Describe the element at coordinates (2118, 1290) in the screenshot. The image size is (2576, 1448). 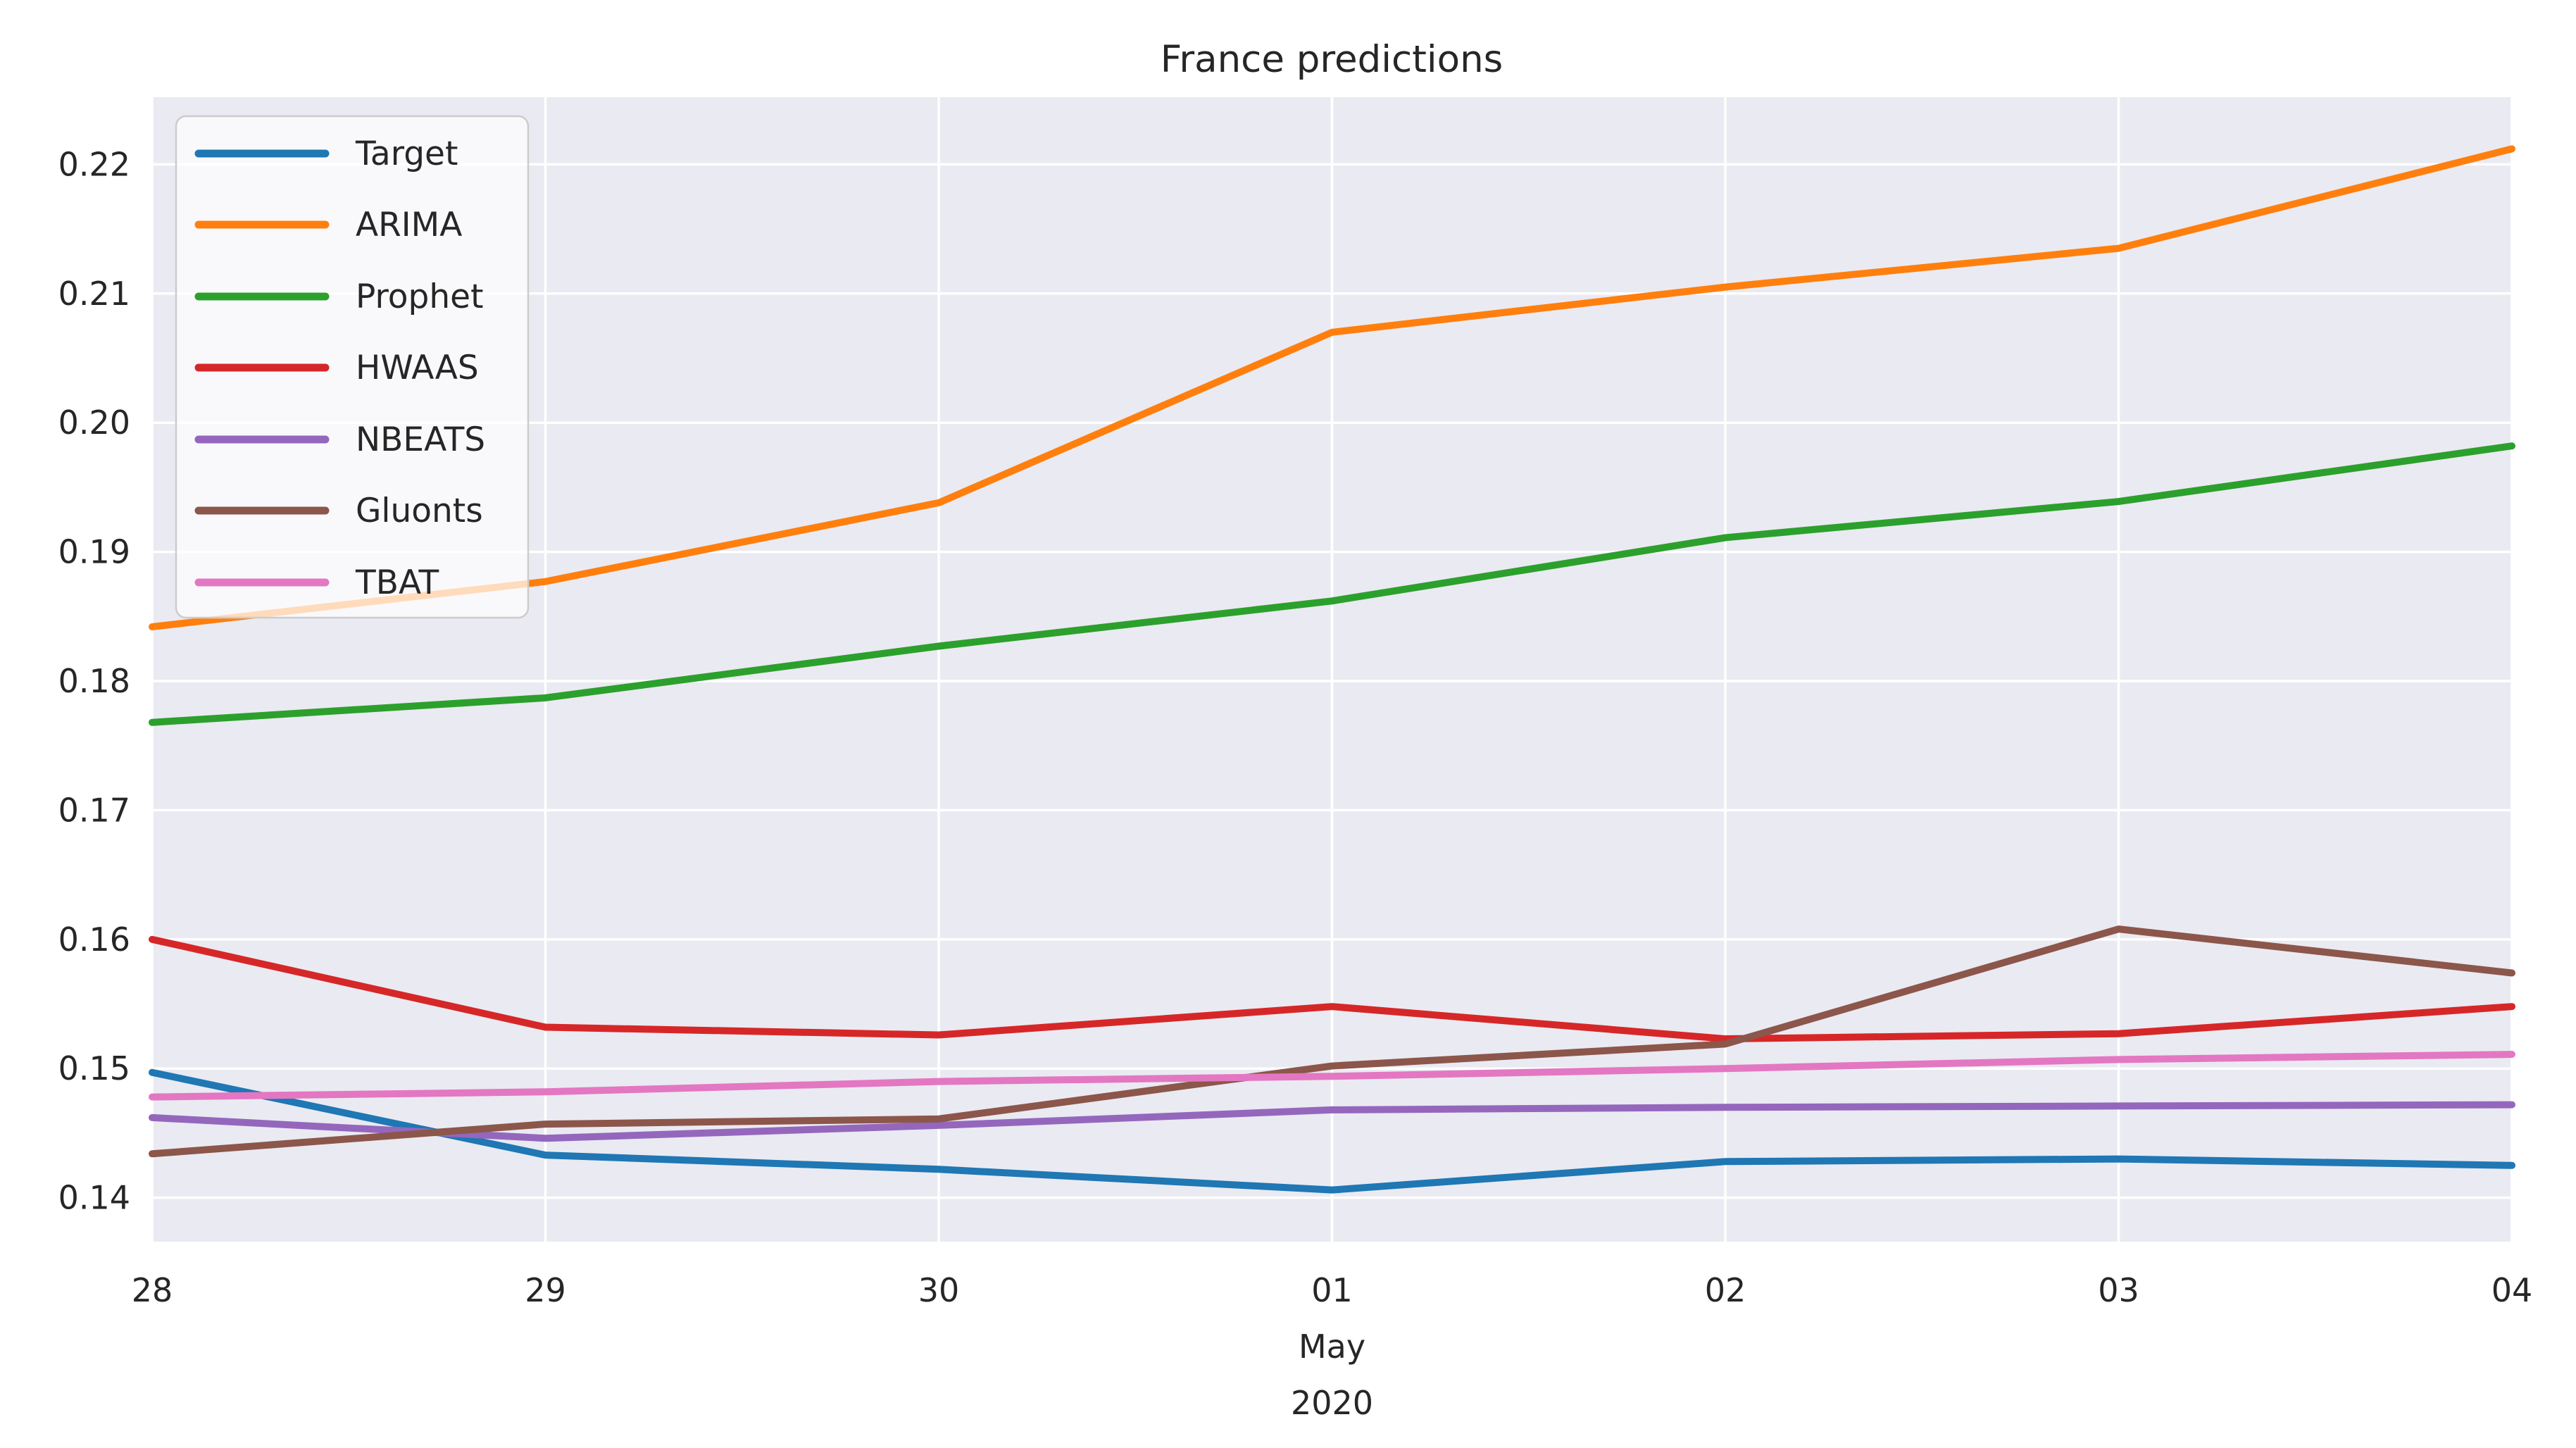
I see `x-tick-label: 03` at that location.